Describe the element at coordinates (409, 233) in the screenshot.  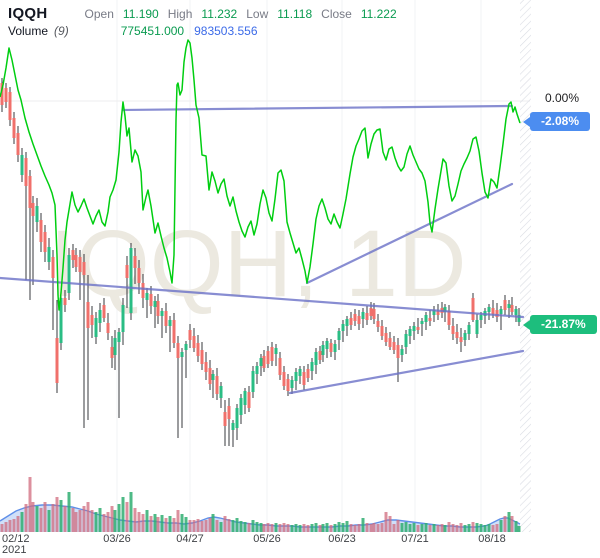
I see `trendline-ascending-support-steep` at that location.